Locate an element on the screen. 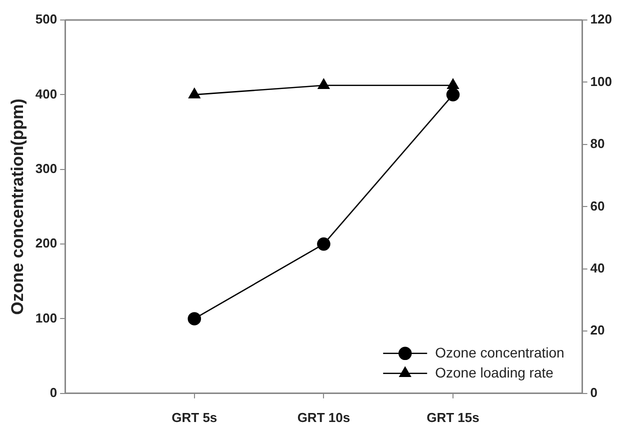 This screenshot has width=623, height=442. y-tick-label: 400 is located at coordinates (46, 94).